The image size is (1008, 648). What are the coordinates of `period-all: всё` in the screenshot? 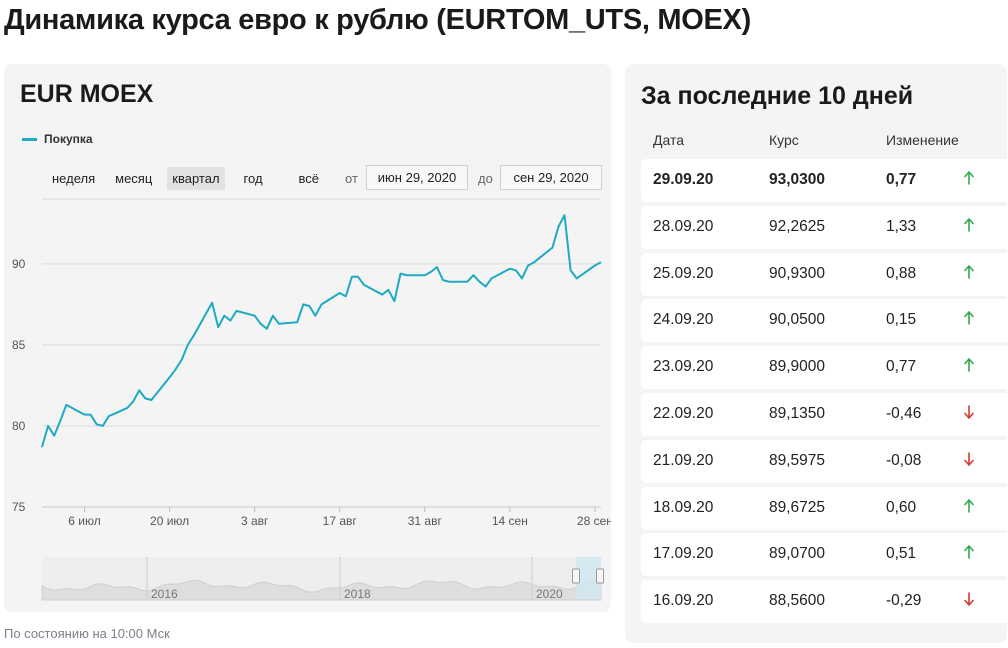 It's located at (309, 178).